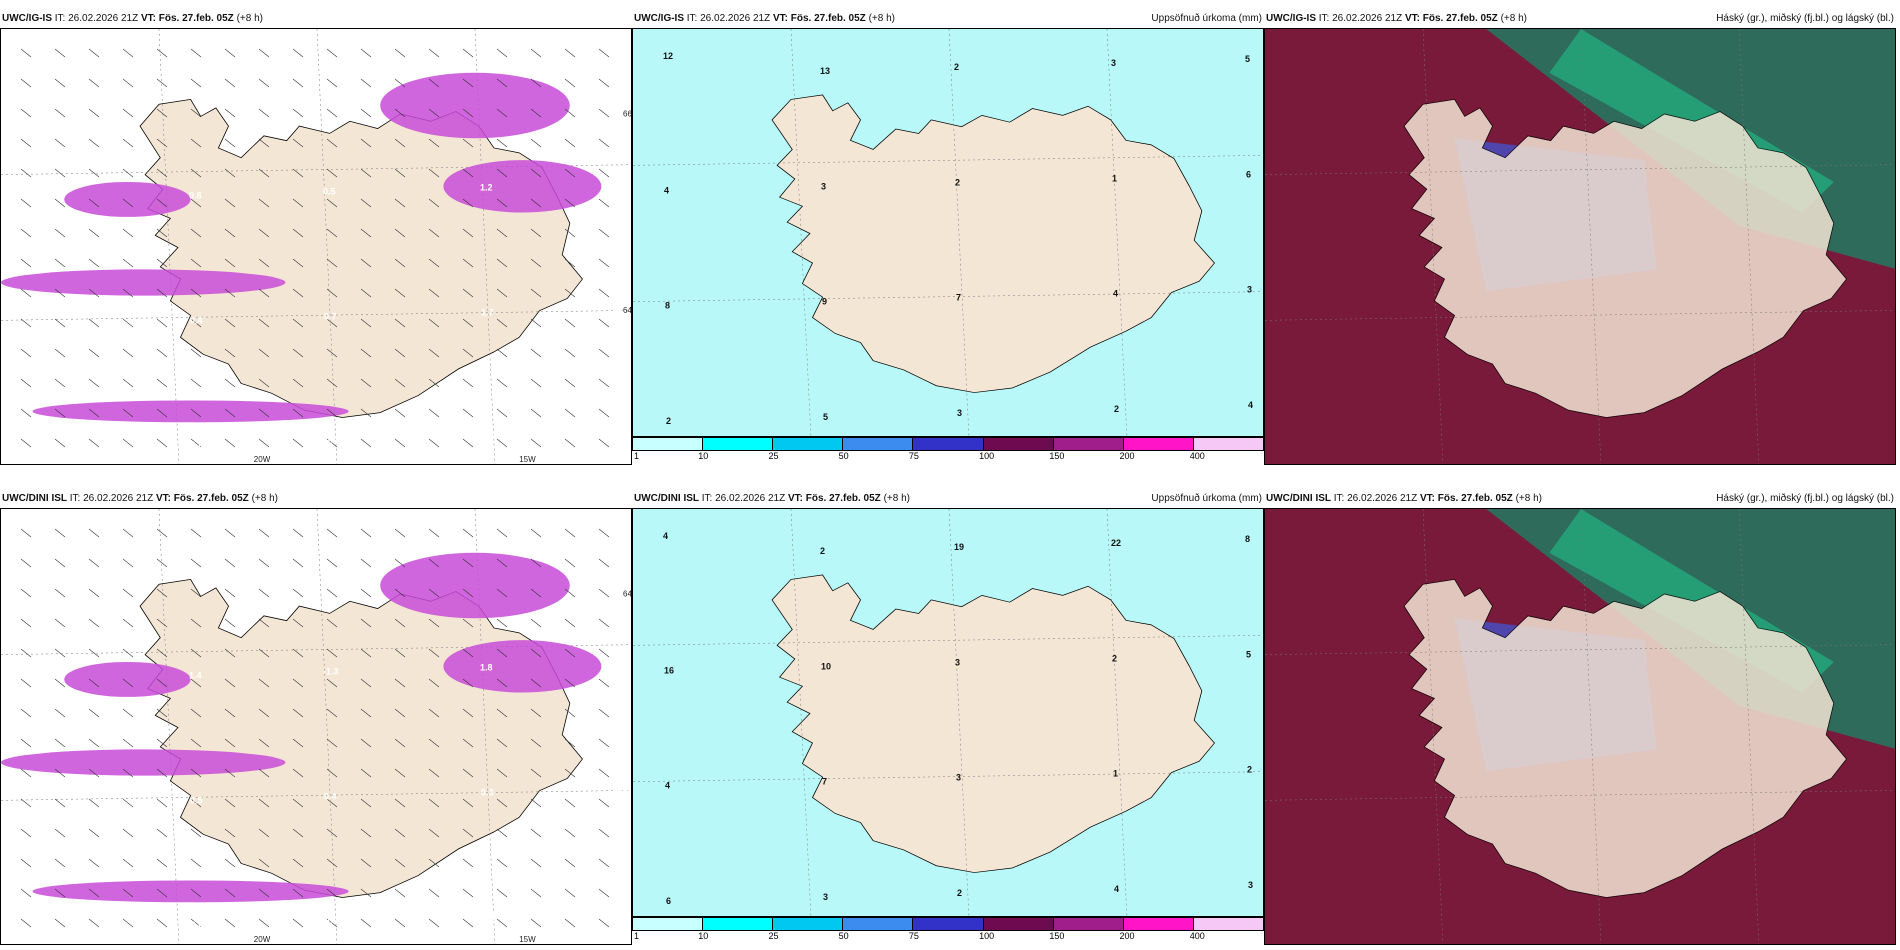 The height and width of the screenshot is (950, 1900). What do you see at coordinates (485, 543) in the screenshot?
I see `value-label: 1.9` at bounding box center [485, 543].